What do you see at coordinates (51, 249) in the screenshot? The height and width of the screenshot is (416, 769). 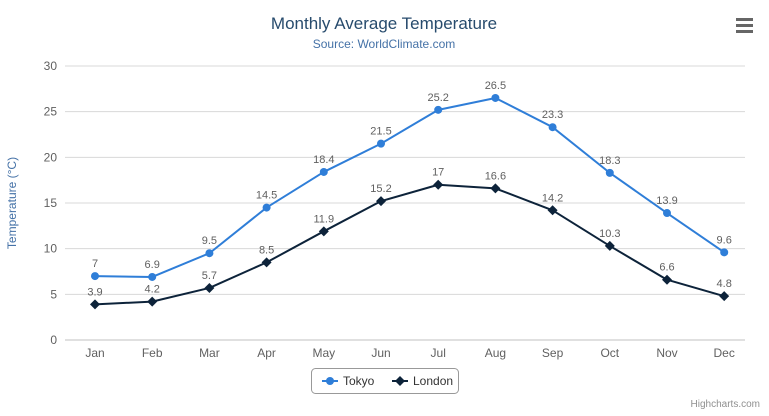 I see `y-axis-label: 10` at bounding box center [51, 249].